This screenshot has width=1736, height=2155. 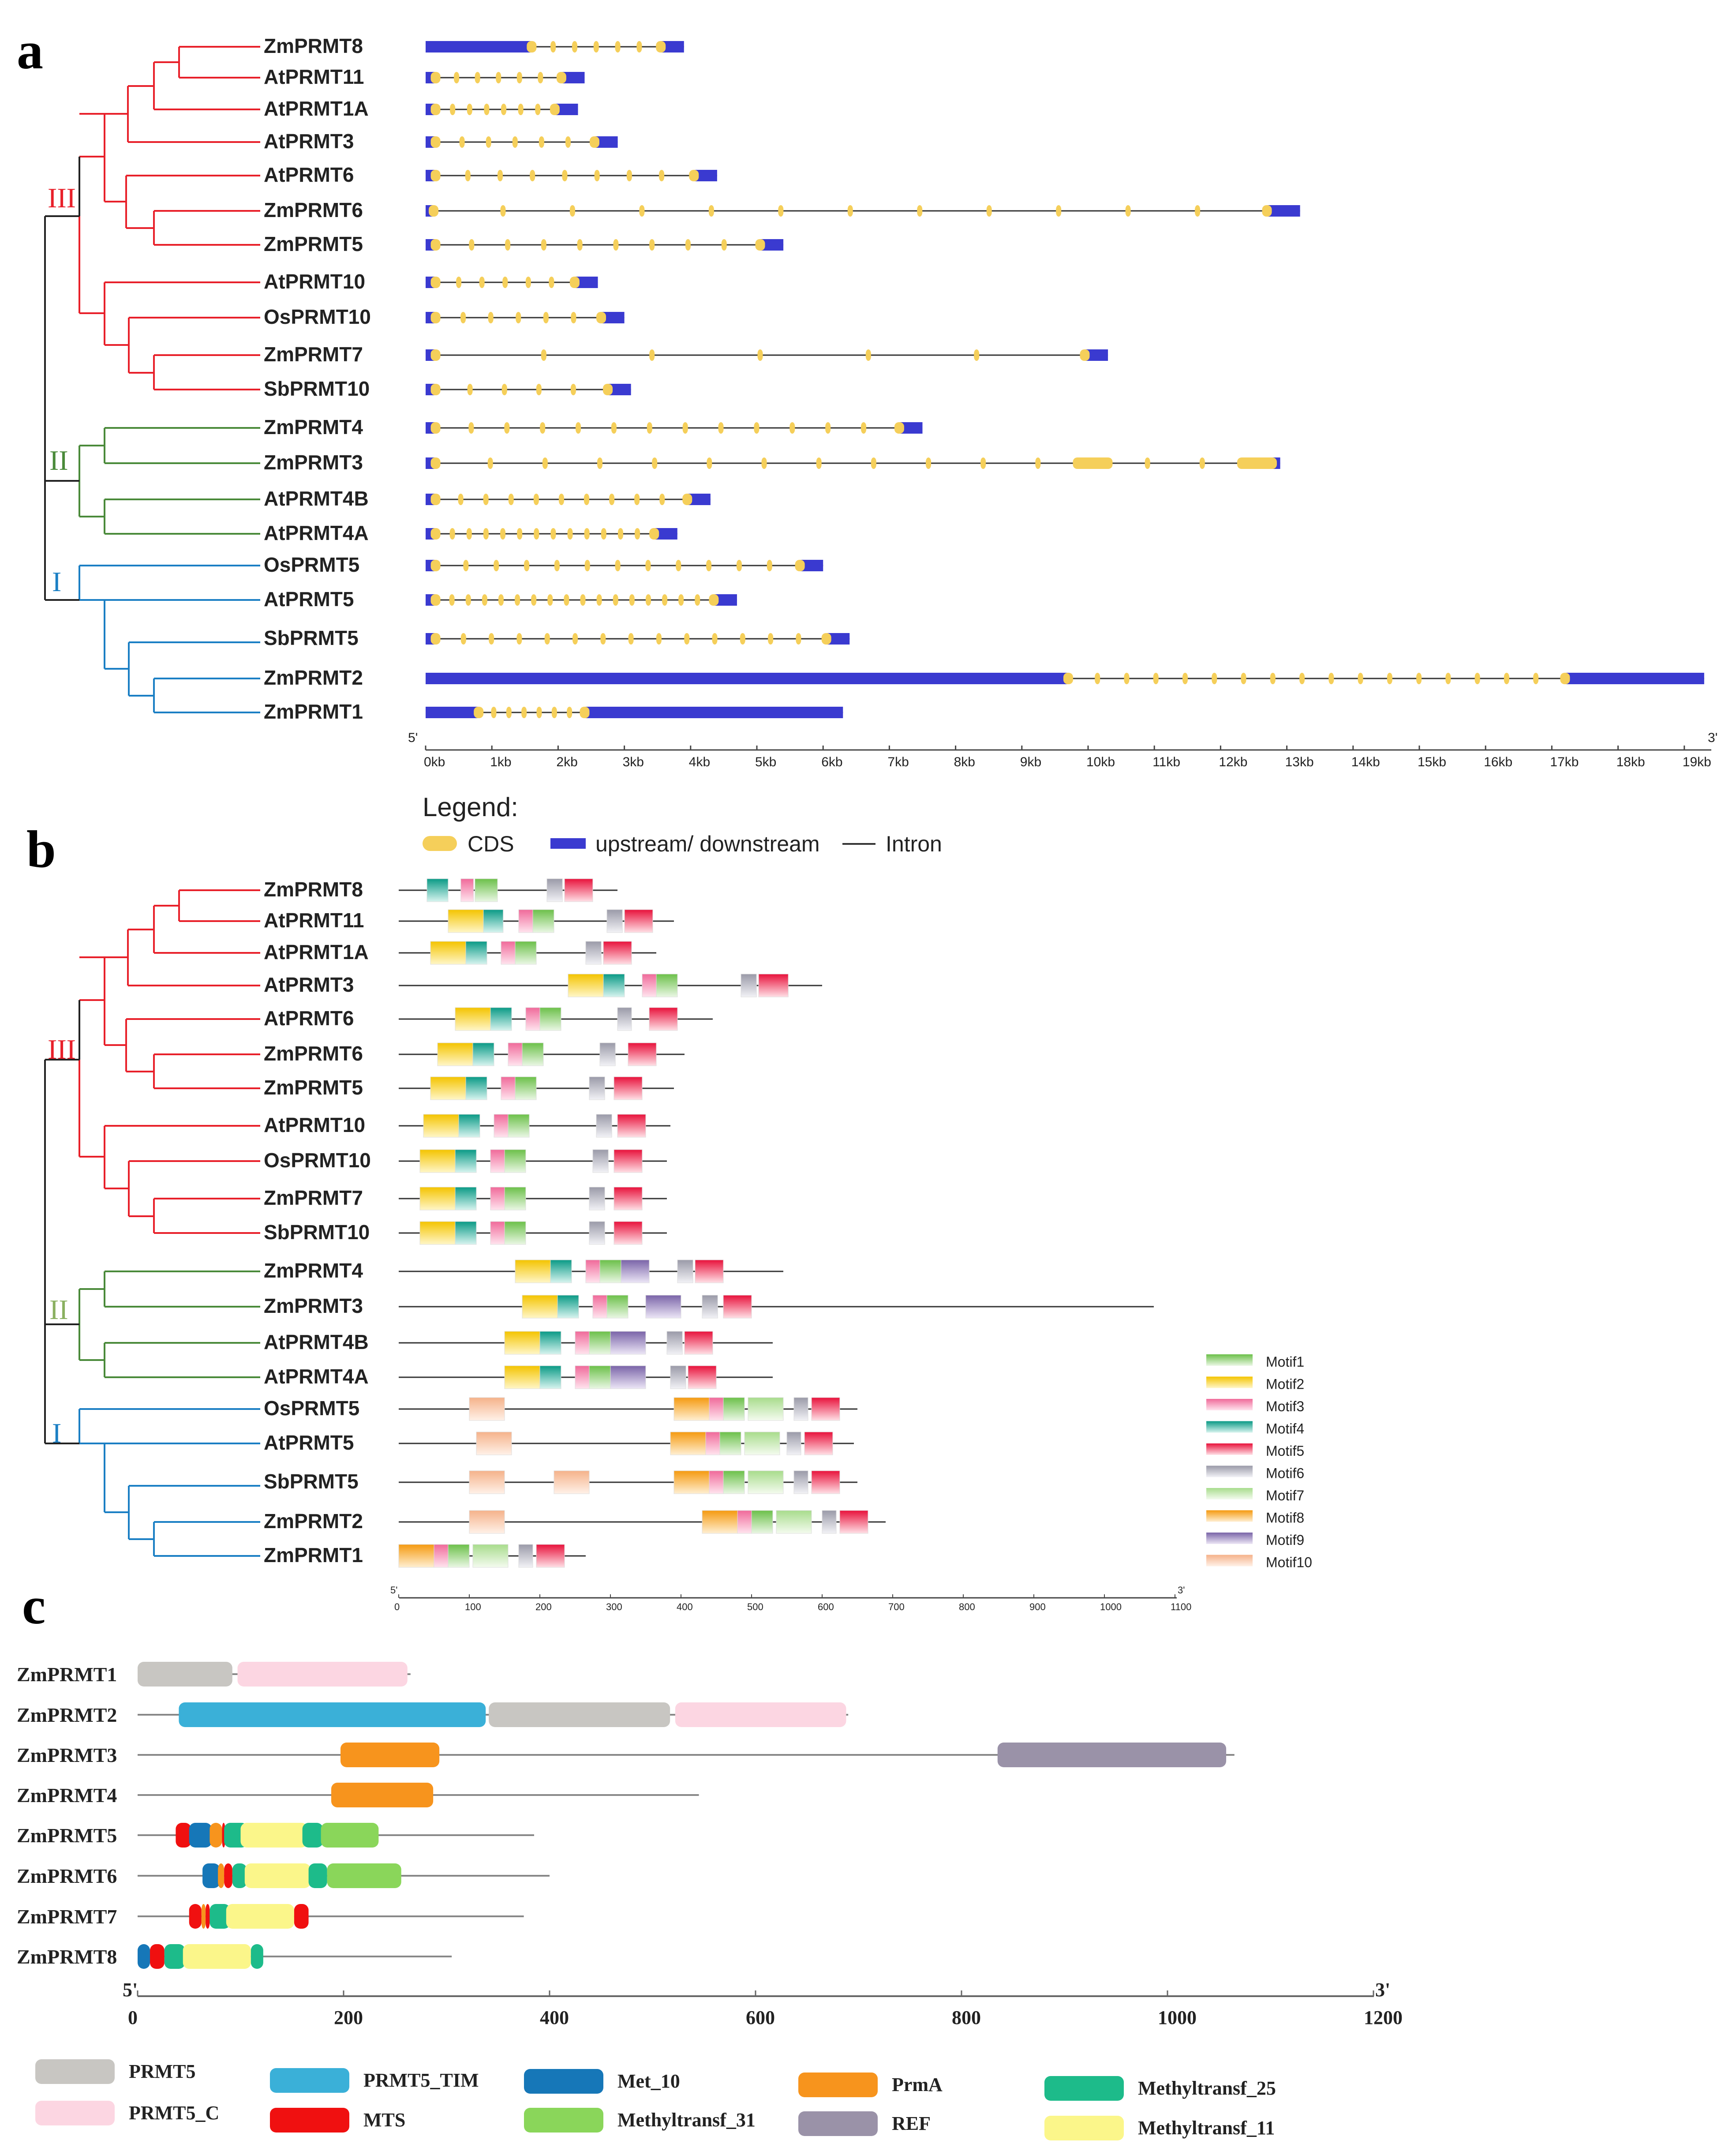 I want to click on panel-b-group-III-label: III, so click(x=62, y=1049).